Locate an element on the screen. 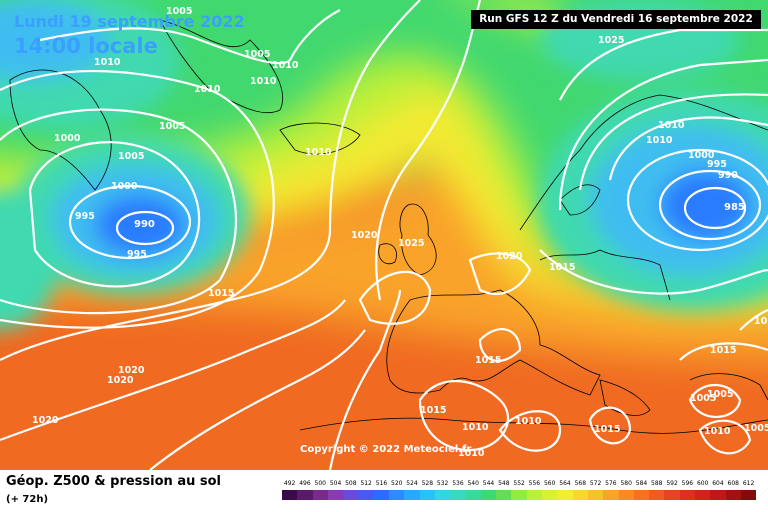 This screenshot has height=512, width=768. scale-step: 556 is located at coordinates (534, 491).